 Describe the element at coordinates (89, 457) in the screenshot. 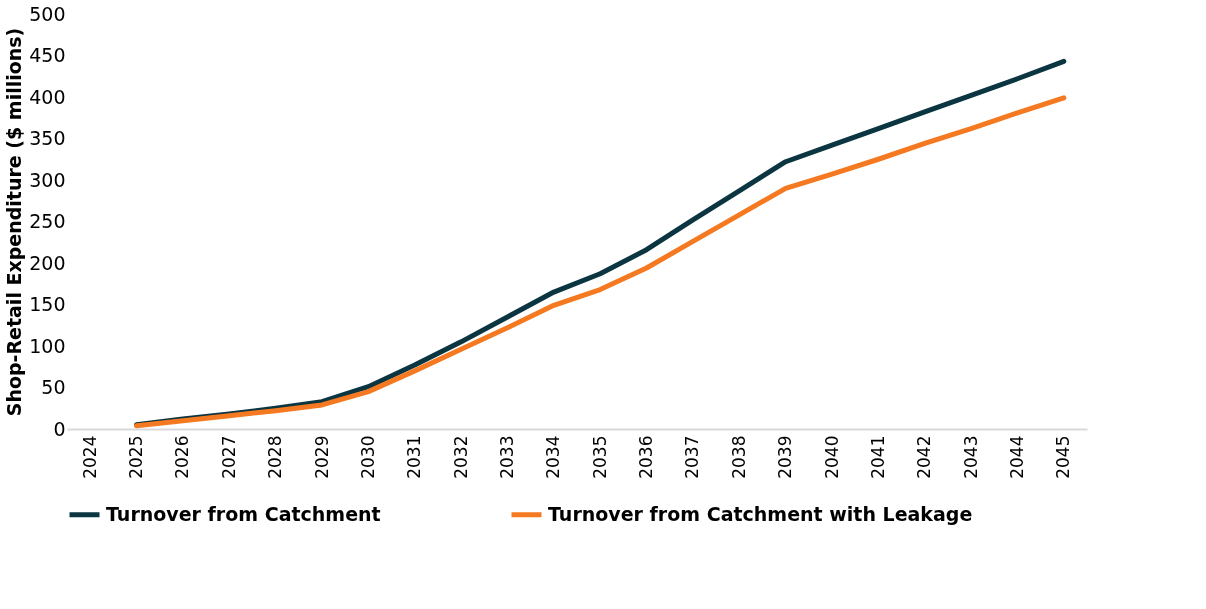

I see `x-tick-label: 2024` at that location.